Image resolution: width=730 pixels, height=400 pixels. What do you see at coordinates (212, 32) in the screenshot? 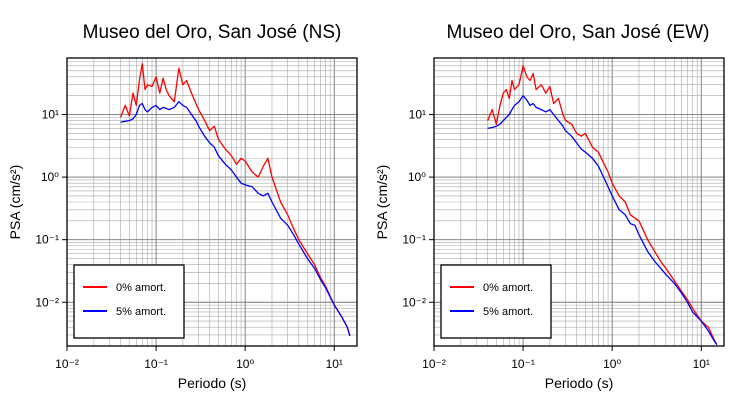
I see `chart-title: Museo del Oro, San José (NS)` at bounding box center [212, 32].